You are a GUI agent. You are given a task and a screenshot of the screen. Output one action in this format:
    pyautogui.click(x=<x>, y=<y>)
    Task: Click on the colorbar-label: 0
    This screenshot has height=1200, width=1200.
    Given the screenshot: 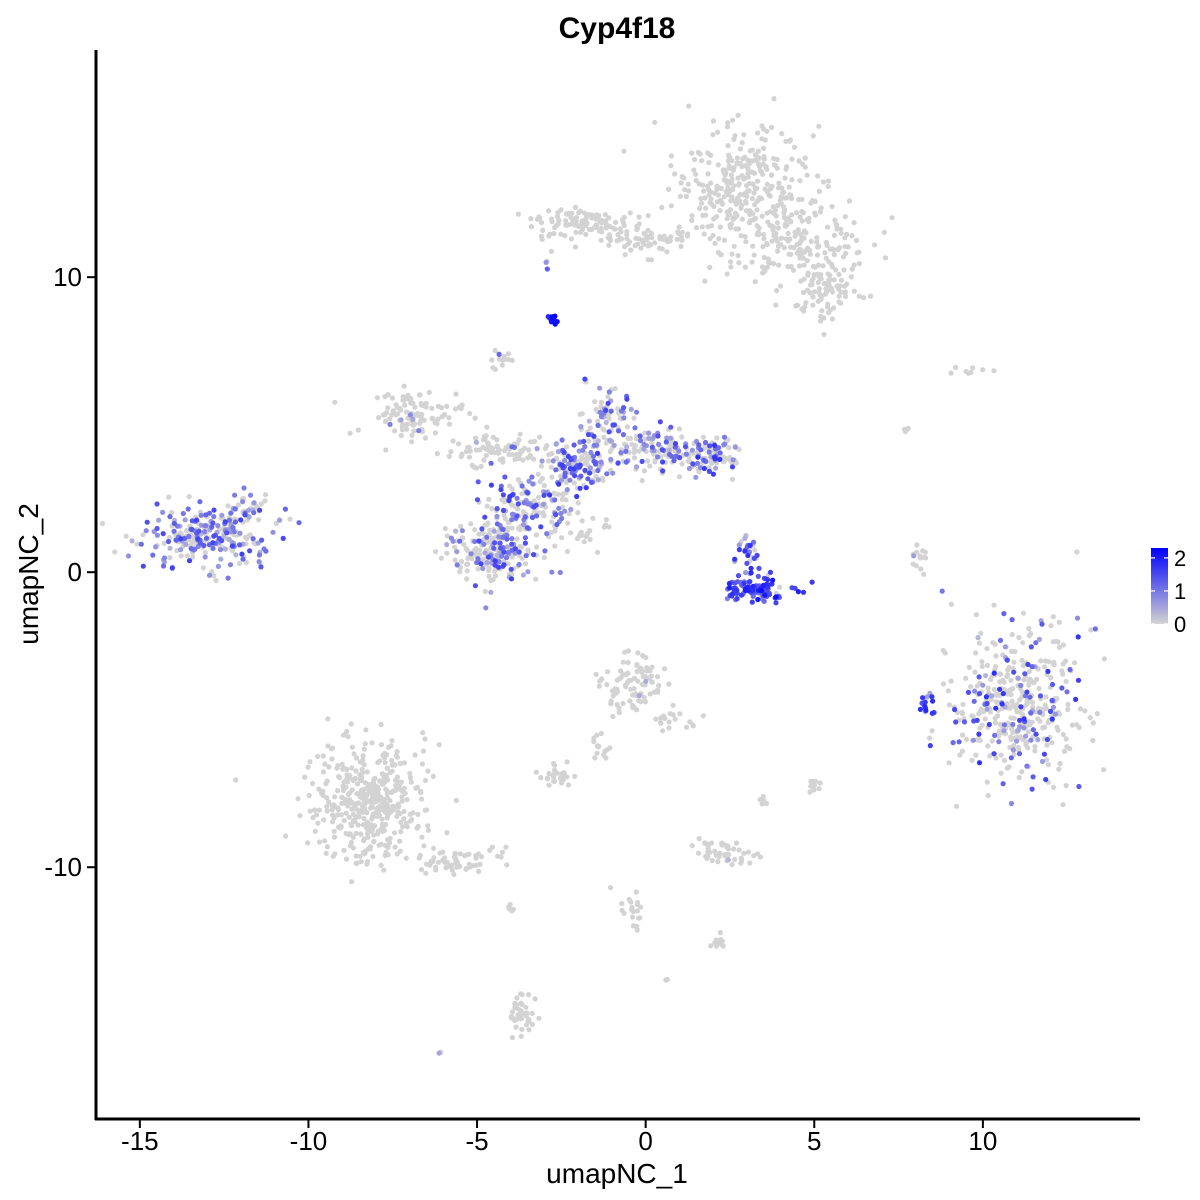 What is the action you would take?
    pyautogui.click(x=1180, y=624)
    